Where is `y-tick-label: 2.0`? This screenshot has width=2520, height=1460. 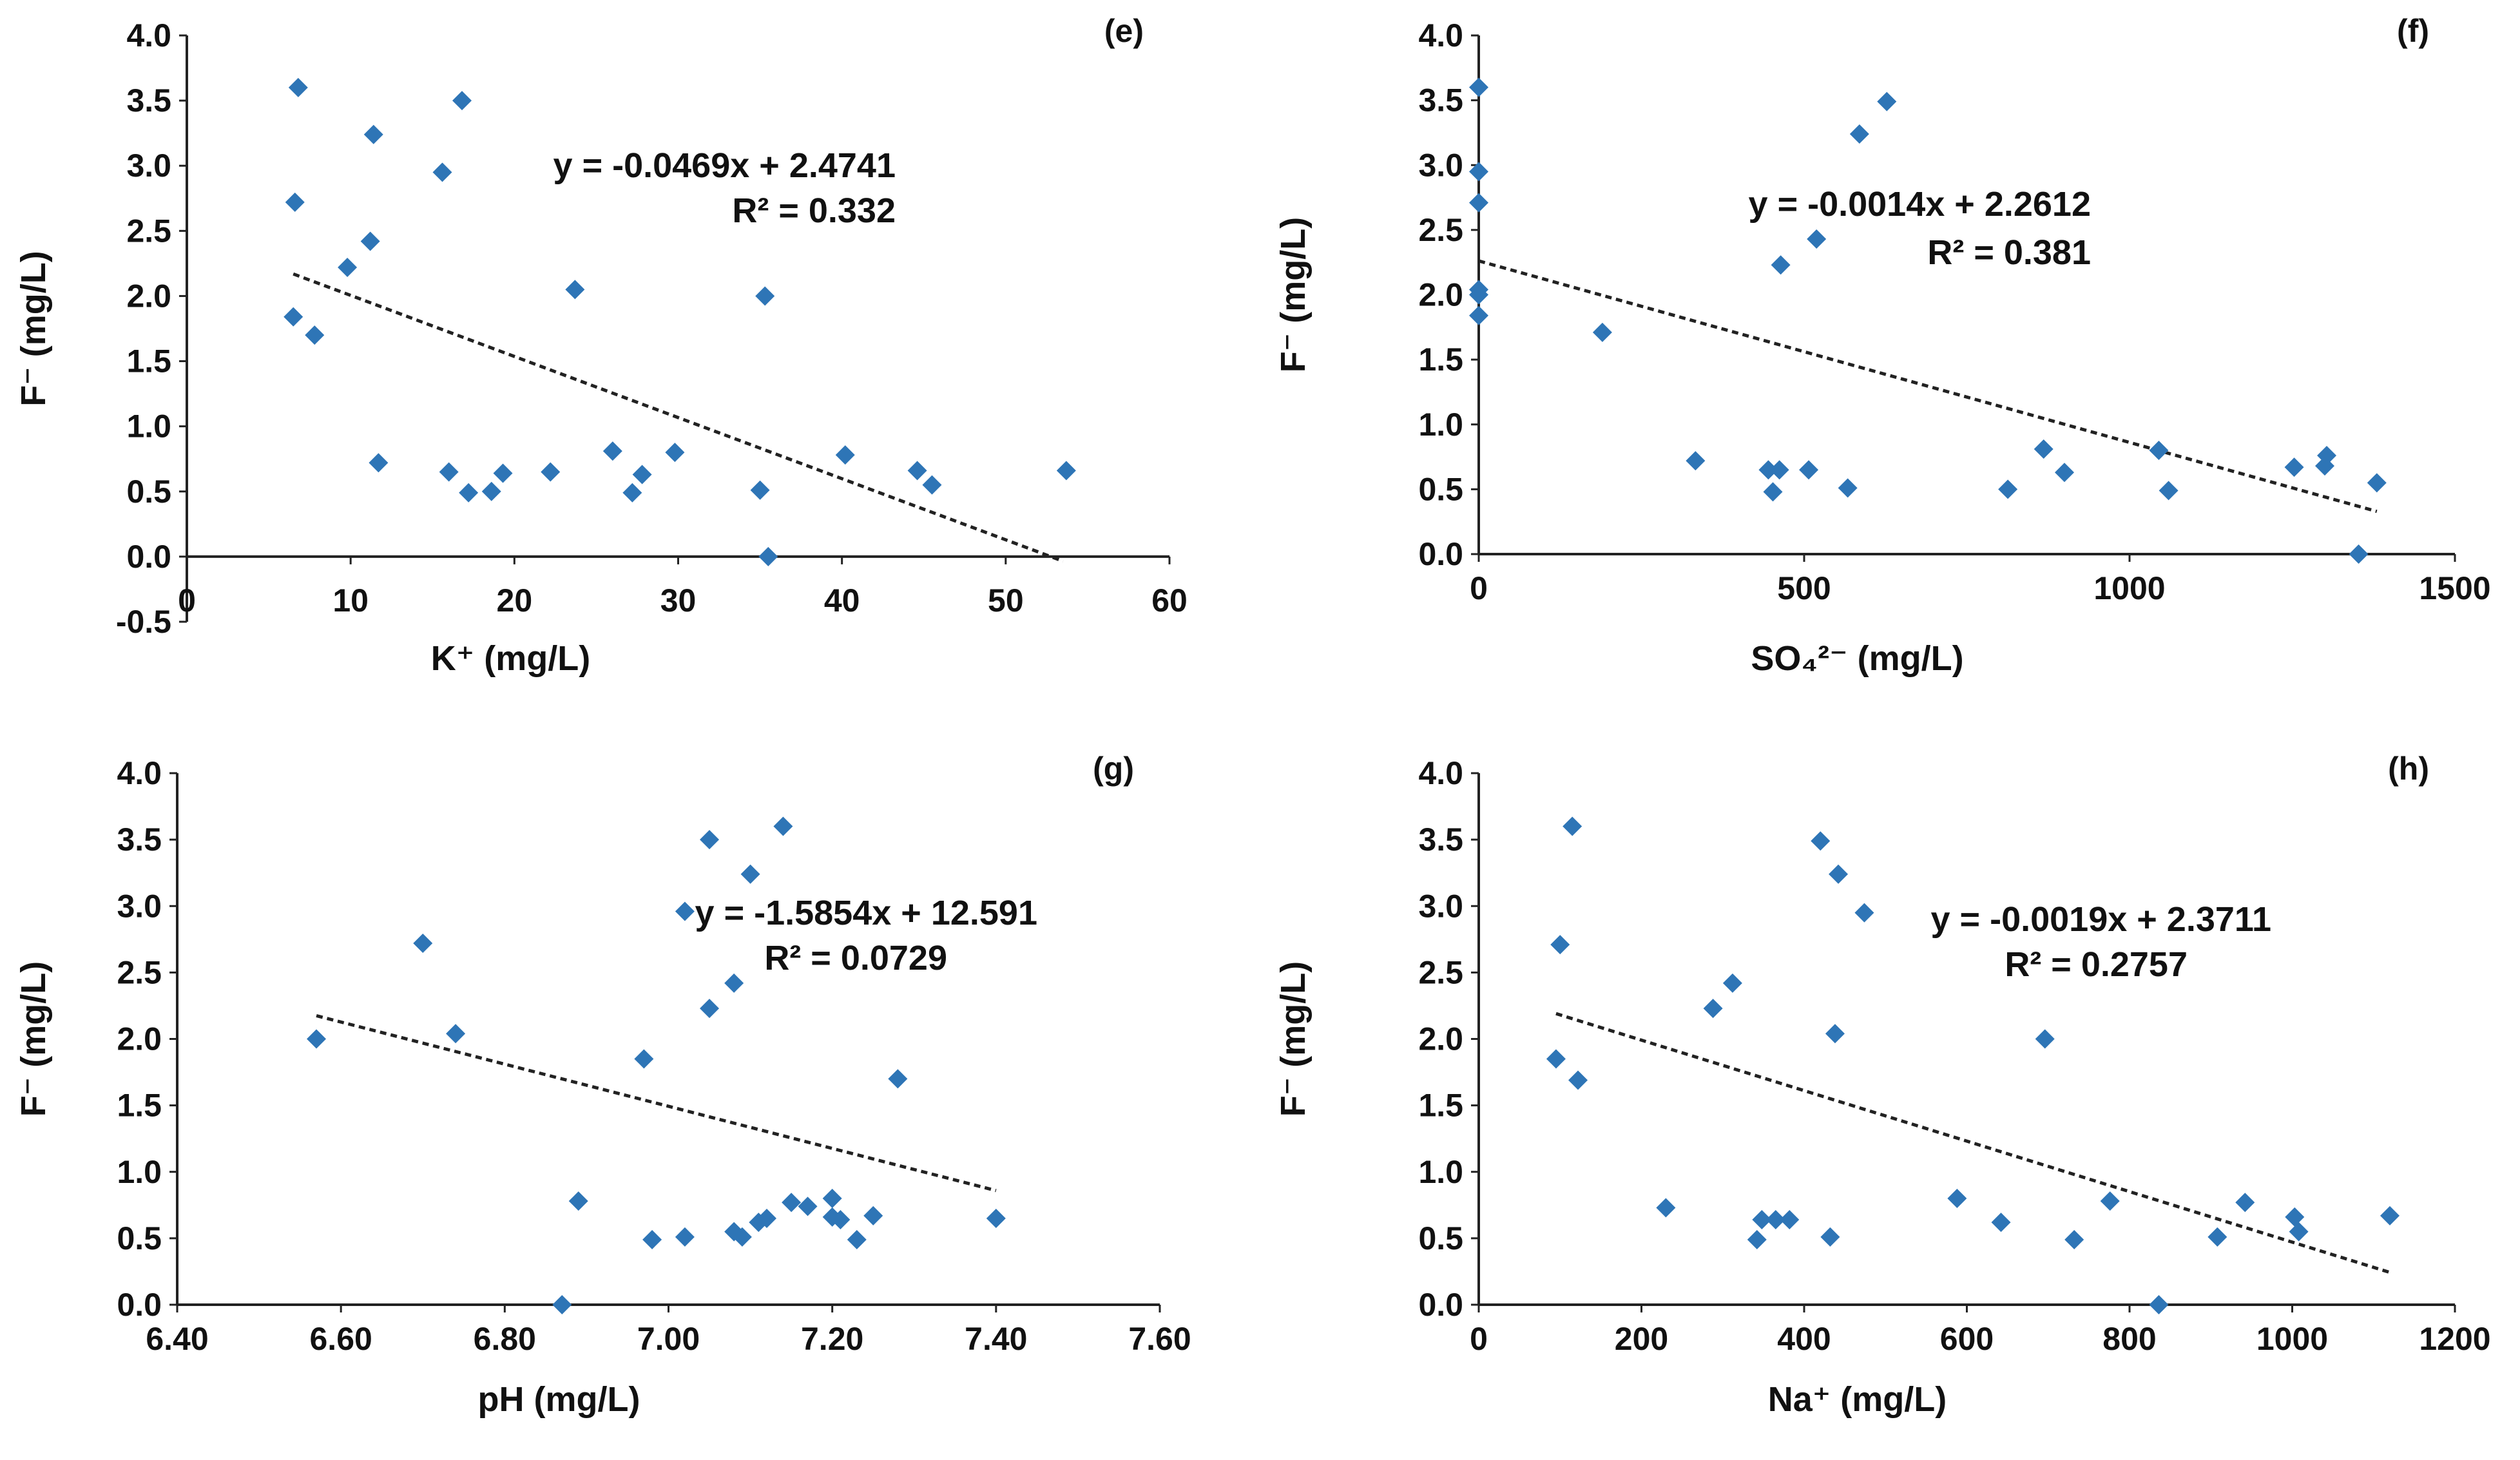
y-tick-label: 2.0 is located at coordinates (139, 1039).